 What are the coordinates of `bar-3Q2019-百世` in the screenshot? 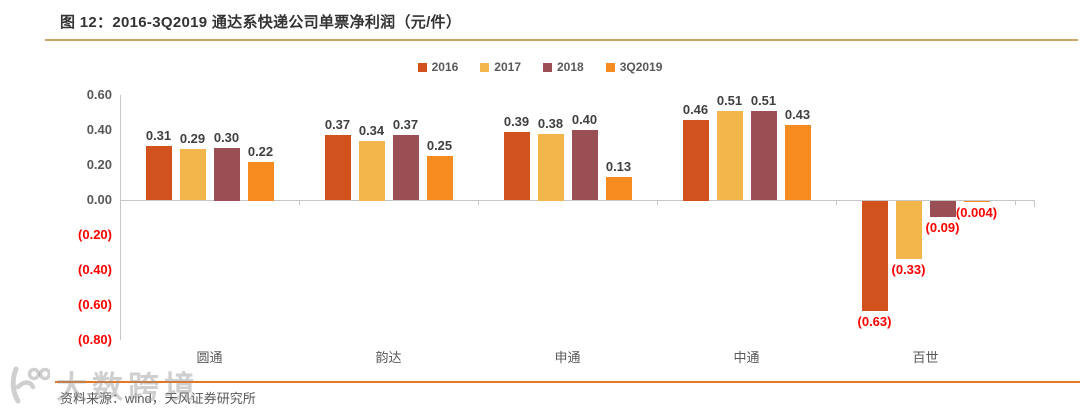 It's located at (976, 201).